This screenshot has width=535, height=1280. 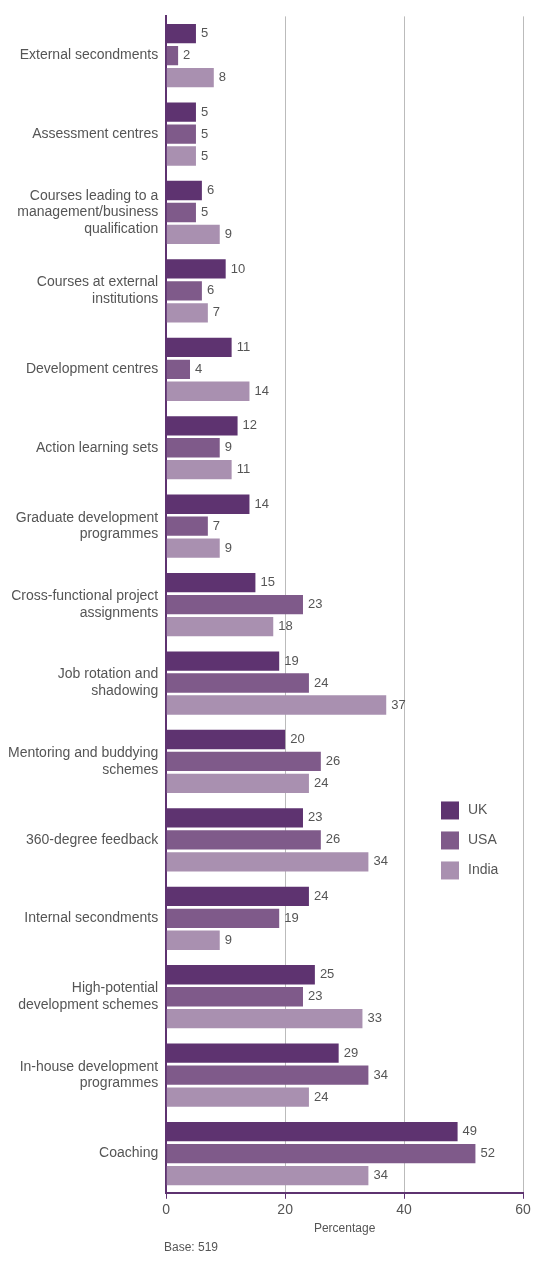 What do you see at coordinates (404, 1209) in the screenshot?
I see `x-tick-label: 40` at bounding box center [404, 1209].